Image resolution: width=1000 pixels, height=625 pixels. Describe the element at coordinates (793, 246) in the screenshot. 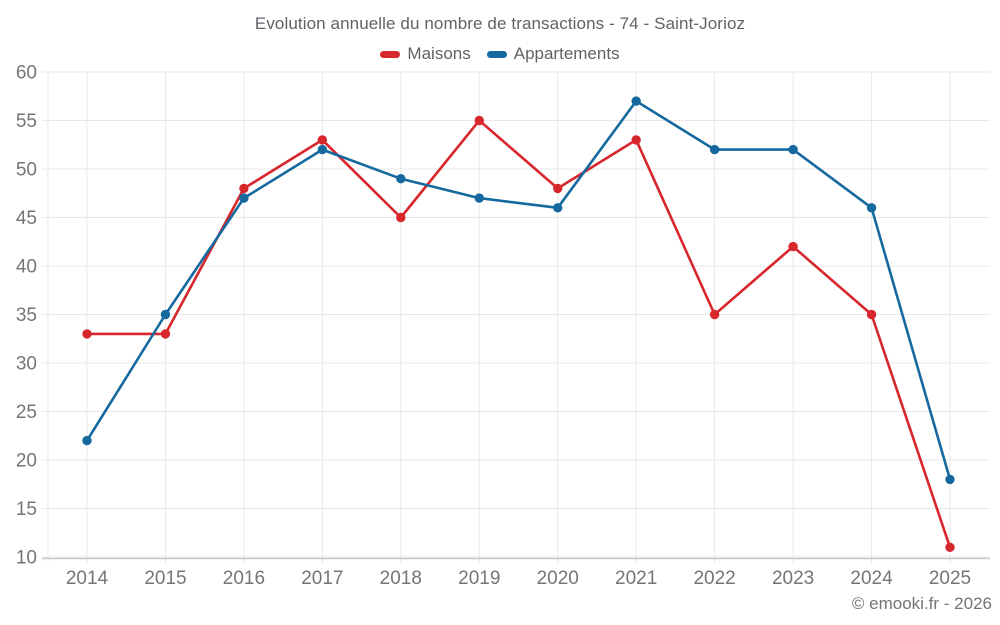

I see `data-point-maisons-2023` at that location.